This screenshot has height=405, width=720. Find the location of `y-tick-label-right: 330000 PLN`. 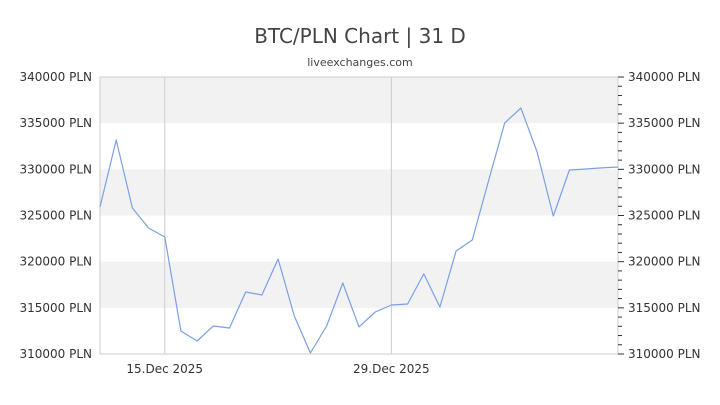

y-tick-label-right: 330000 PLN is located at coordinates (664, 169).